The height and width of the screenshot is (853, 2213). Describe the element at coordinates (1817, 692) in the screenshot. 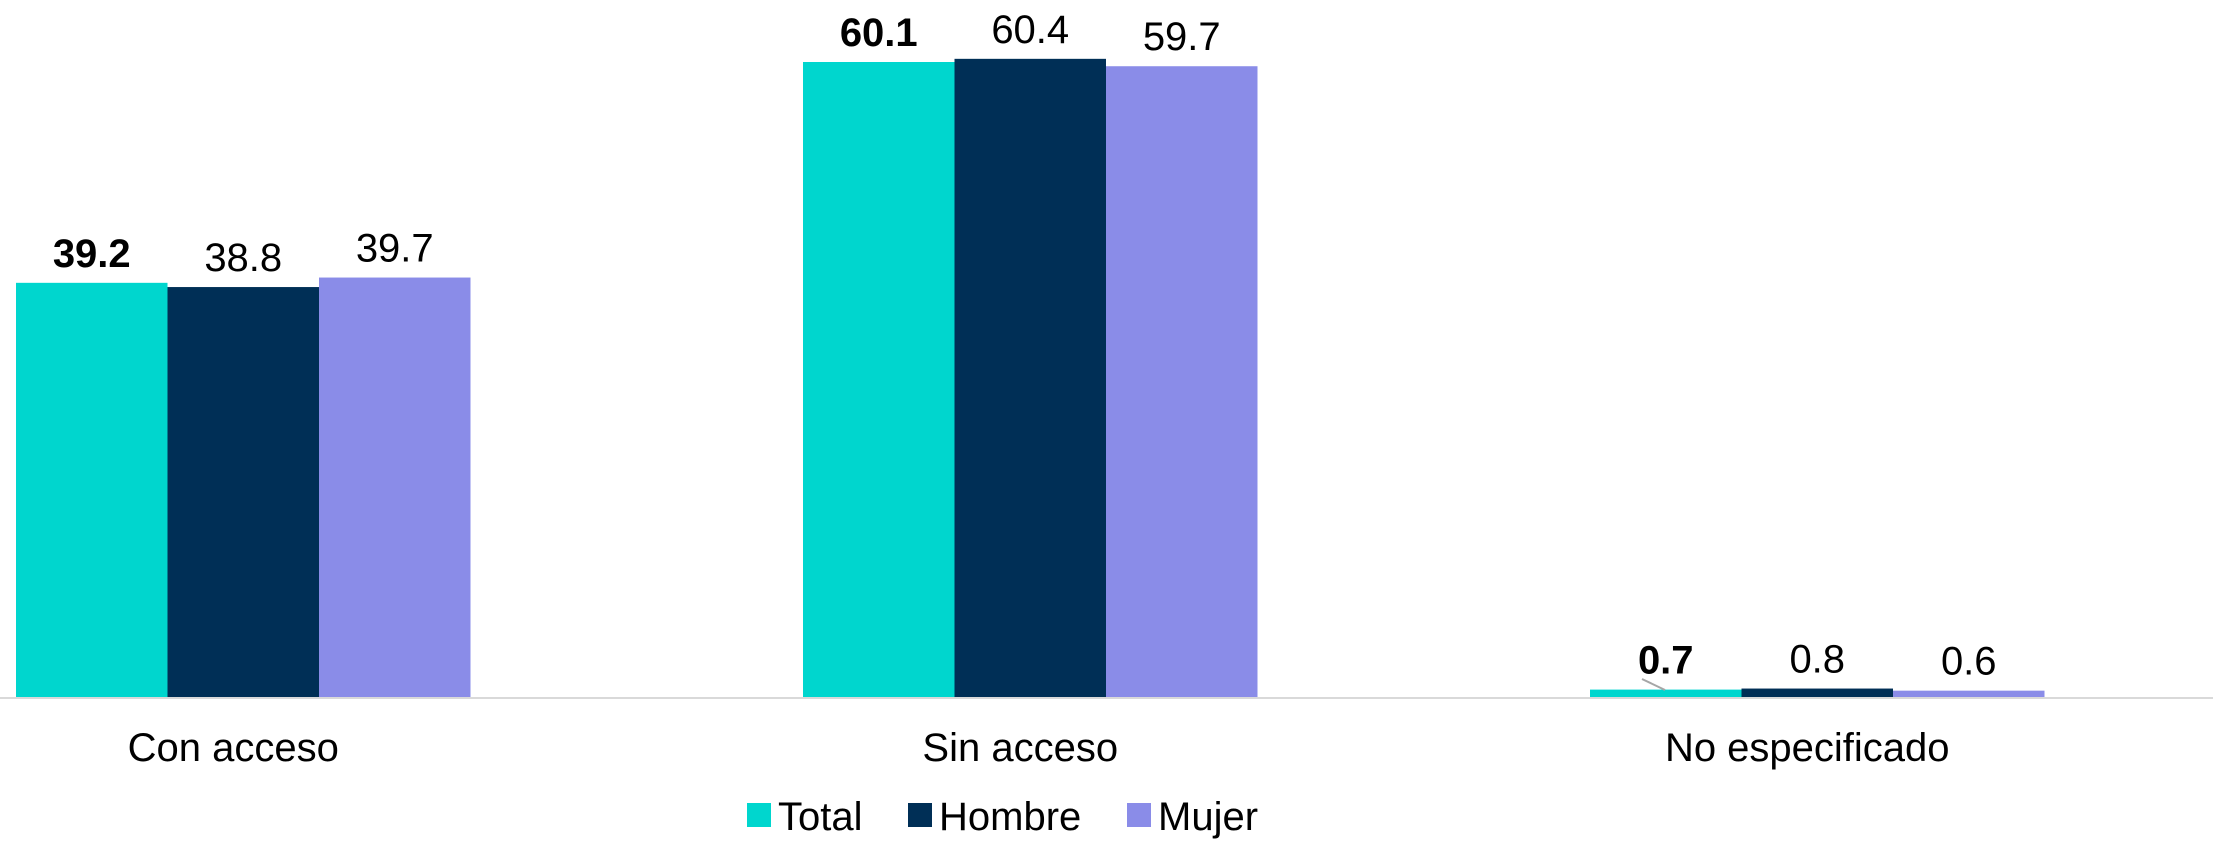

I see `bar-hombre-no-especificado` at that location.